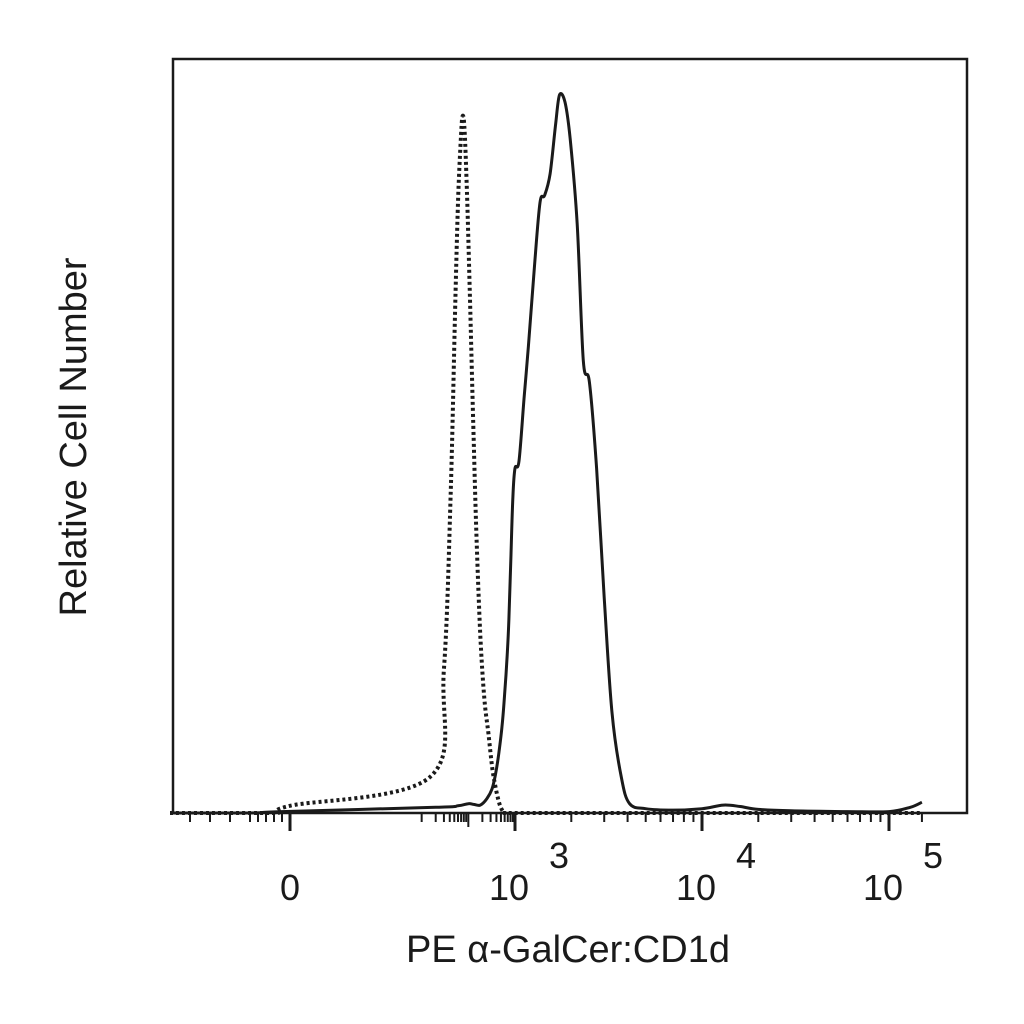 This screenshot has width=1024, height=1024. I want to click on x-tick-base: 0, so click(290, 887).